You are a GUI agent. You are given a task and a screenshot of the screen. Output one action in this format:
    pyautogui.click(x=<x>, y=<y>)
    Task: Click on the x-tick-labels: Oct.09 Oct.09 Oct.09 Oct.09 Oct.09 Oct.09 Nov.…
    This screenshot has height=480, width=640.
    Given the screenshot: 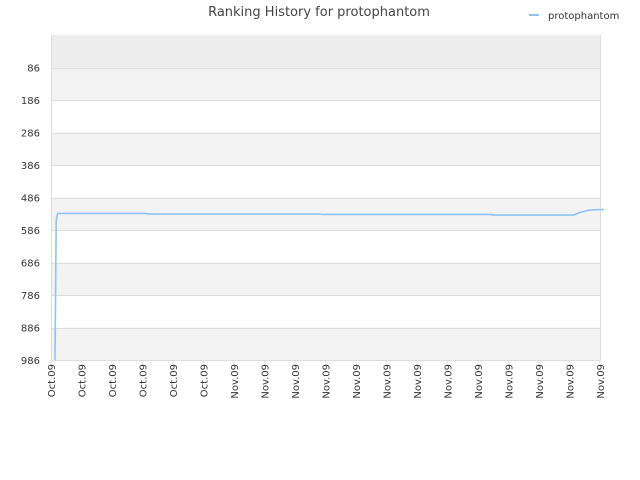 What is the action you would take?
    pyautogui.click(x=327, y=379)
    